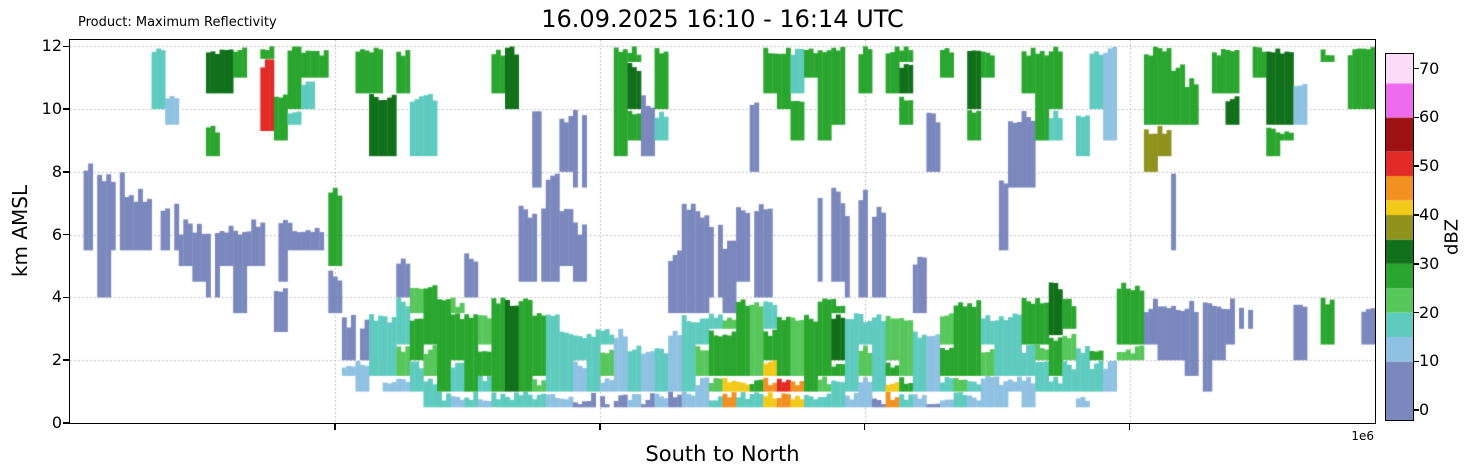 This screenshot has height=470, width=1482. Describe the element at coordinates (56, 171) in the screenshot. I see `y-tick-label: 8` at that location.